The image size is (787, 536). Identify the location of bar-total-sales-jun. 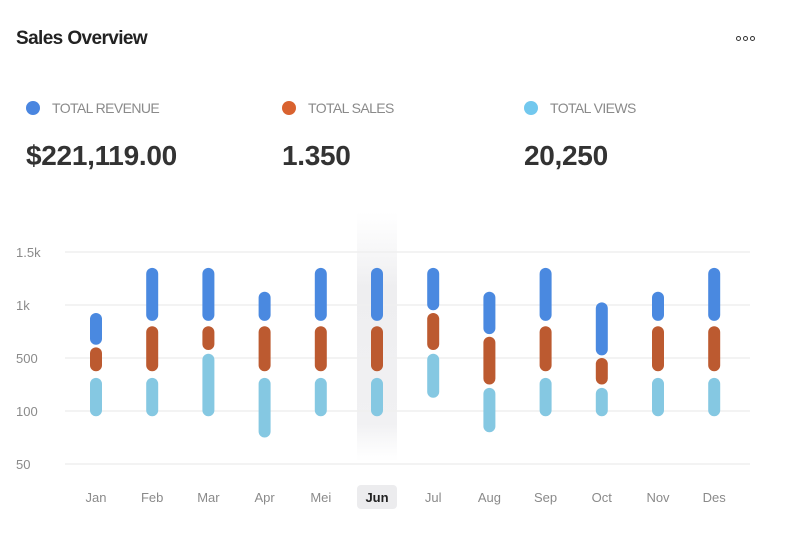
(377, 349).